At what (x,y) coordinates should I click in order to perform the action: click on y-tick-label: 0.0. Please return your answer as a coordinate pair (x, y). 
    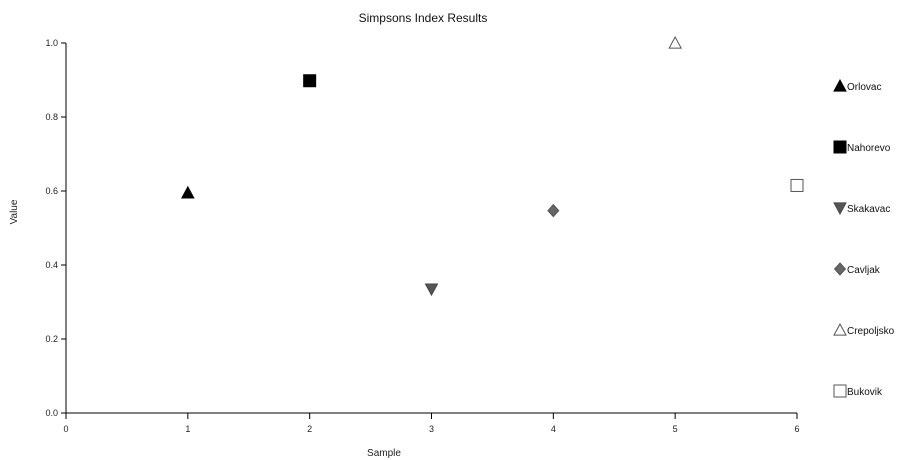
    Looking at the image, I should click on (51, 413).